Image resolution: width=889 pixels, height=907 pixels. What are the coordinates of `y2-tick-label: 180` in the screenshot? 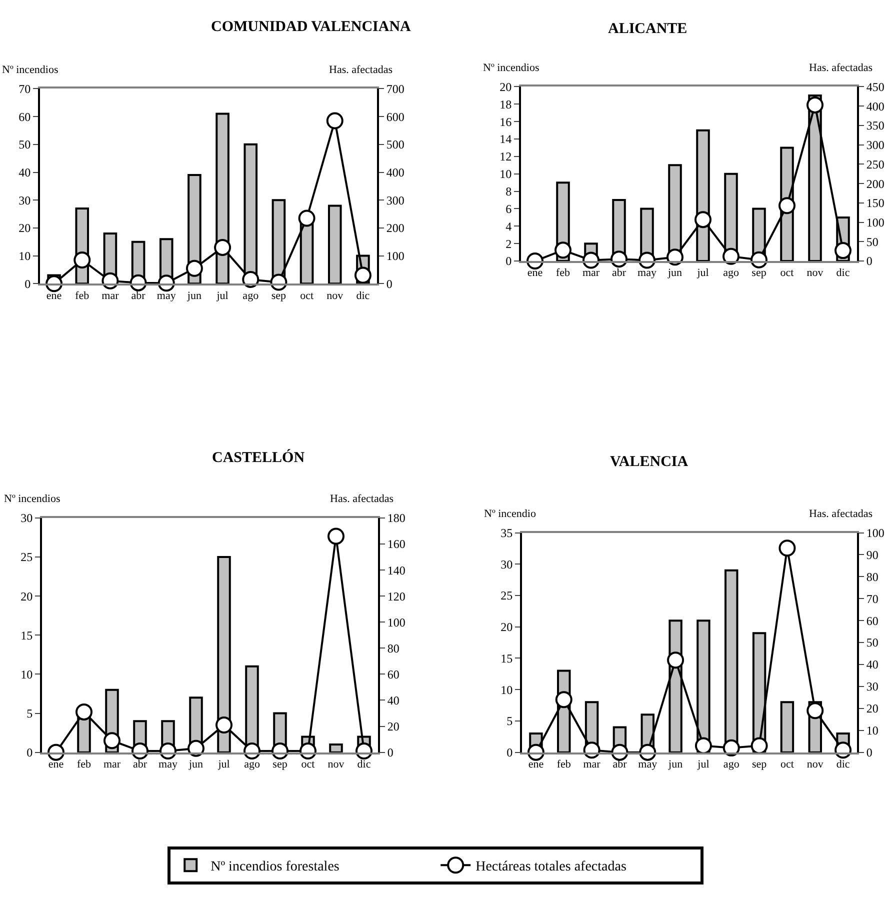 It's located at (396, 518).